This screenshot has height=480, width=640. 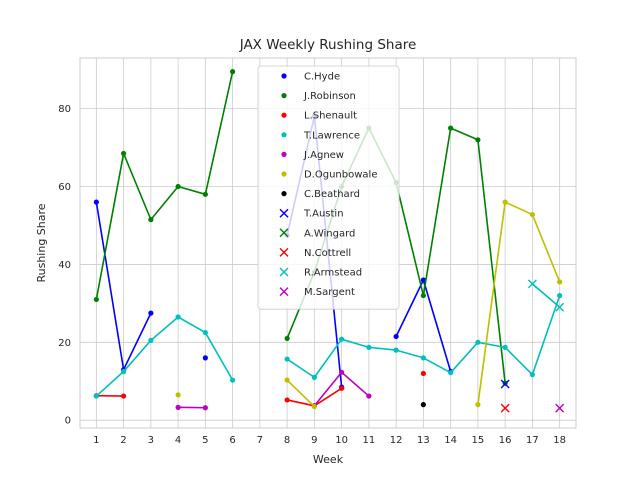 What do you see at coordinates (396, 440) in the screenshot?
I see `x-tick-label: 12` at bounding box center [396, 440].